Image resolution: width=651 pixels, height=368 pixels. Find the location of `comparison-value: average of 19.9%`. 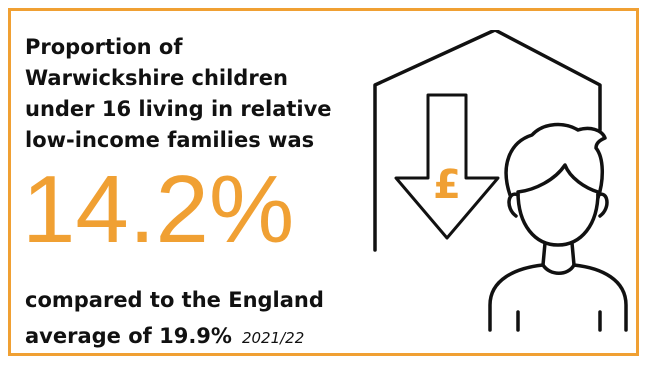

comparison-value: average of 19.9% is located at coordinates (128, 336).